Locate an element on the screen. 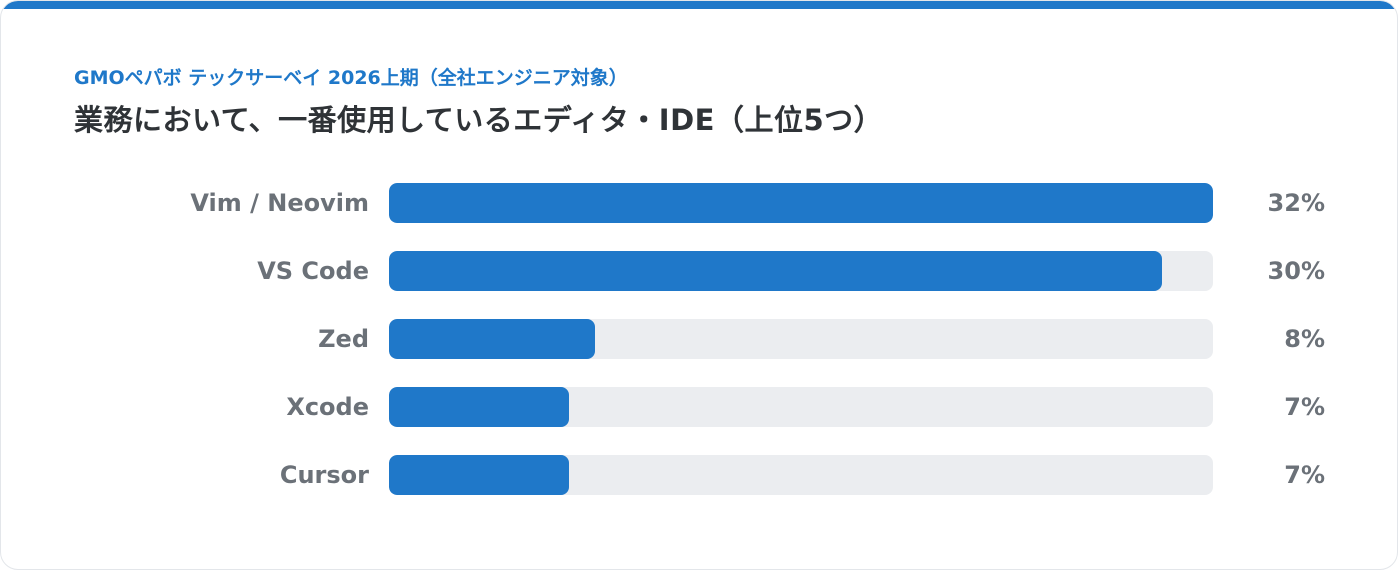 Image resolution: width=1400 pixels, height=572 pixels. category-label: Zed is located at coordinates (343, 339).